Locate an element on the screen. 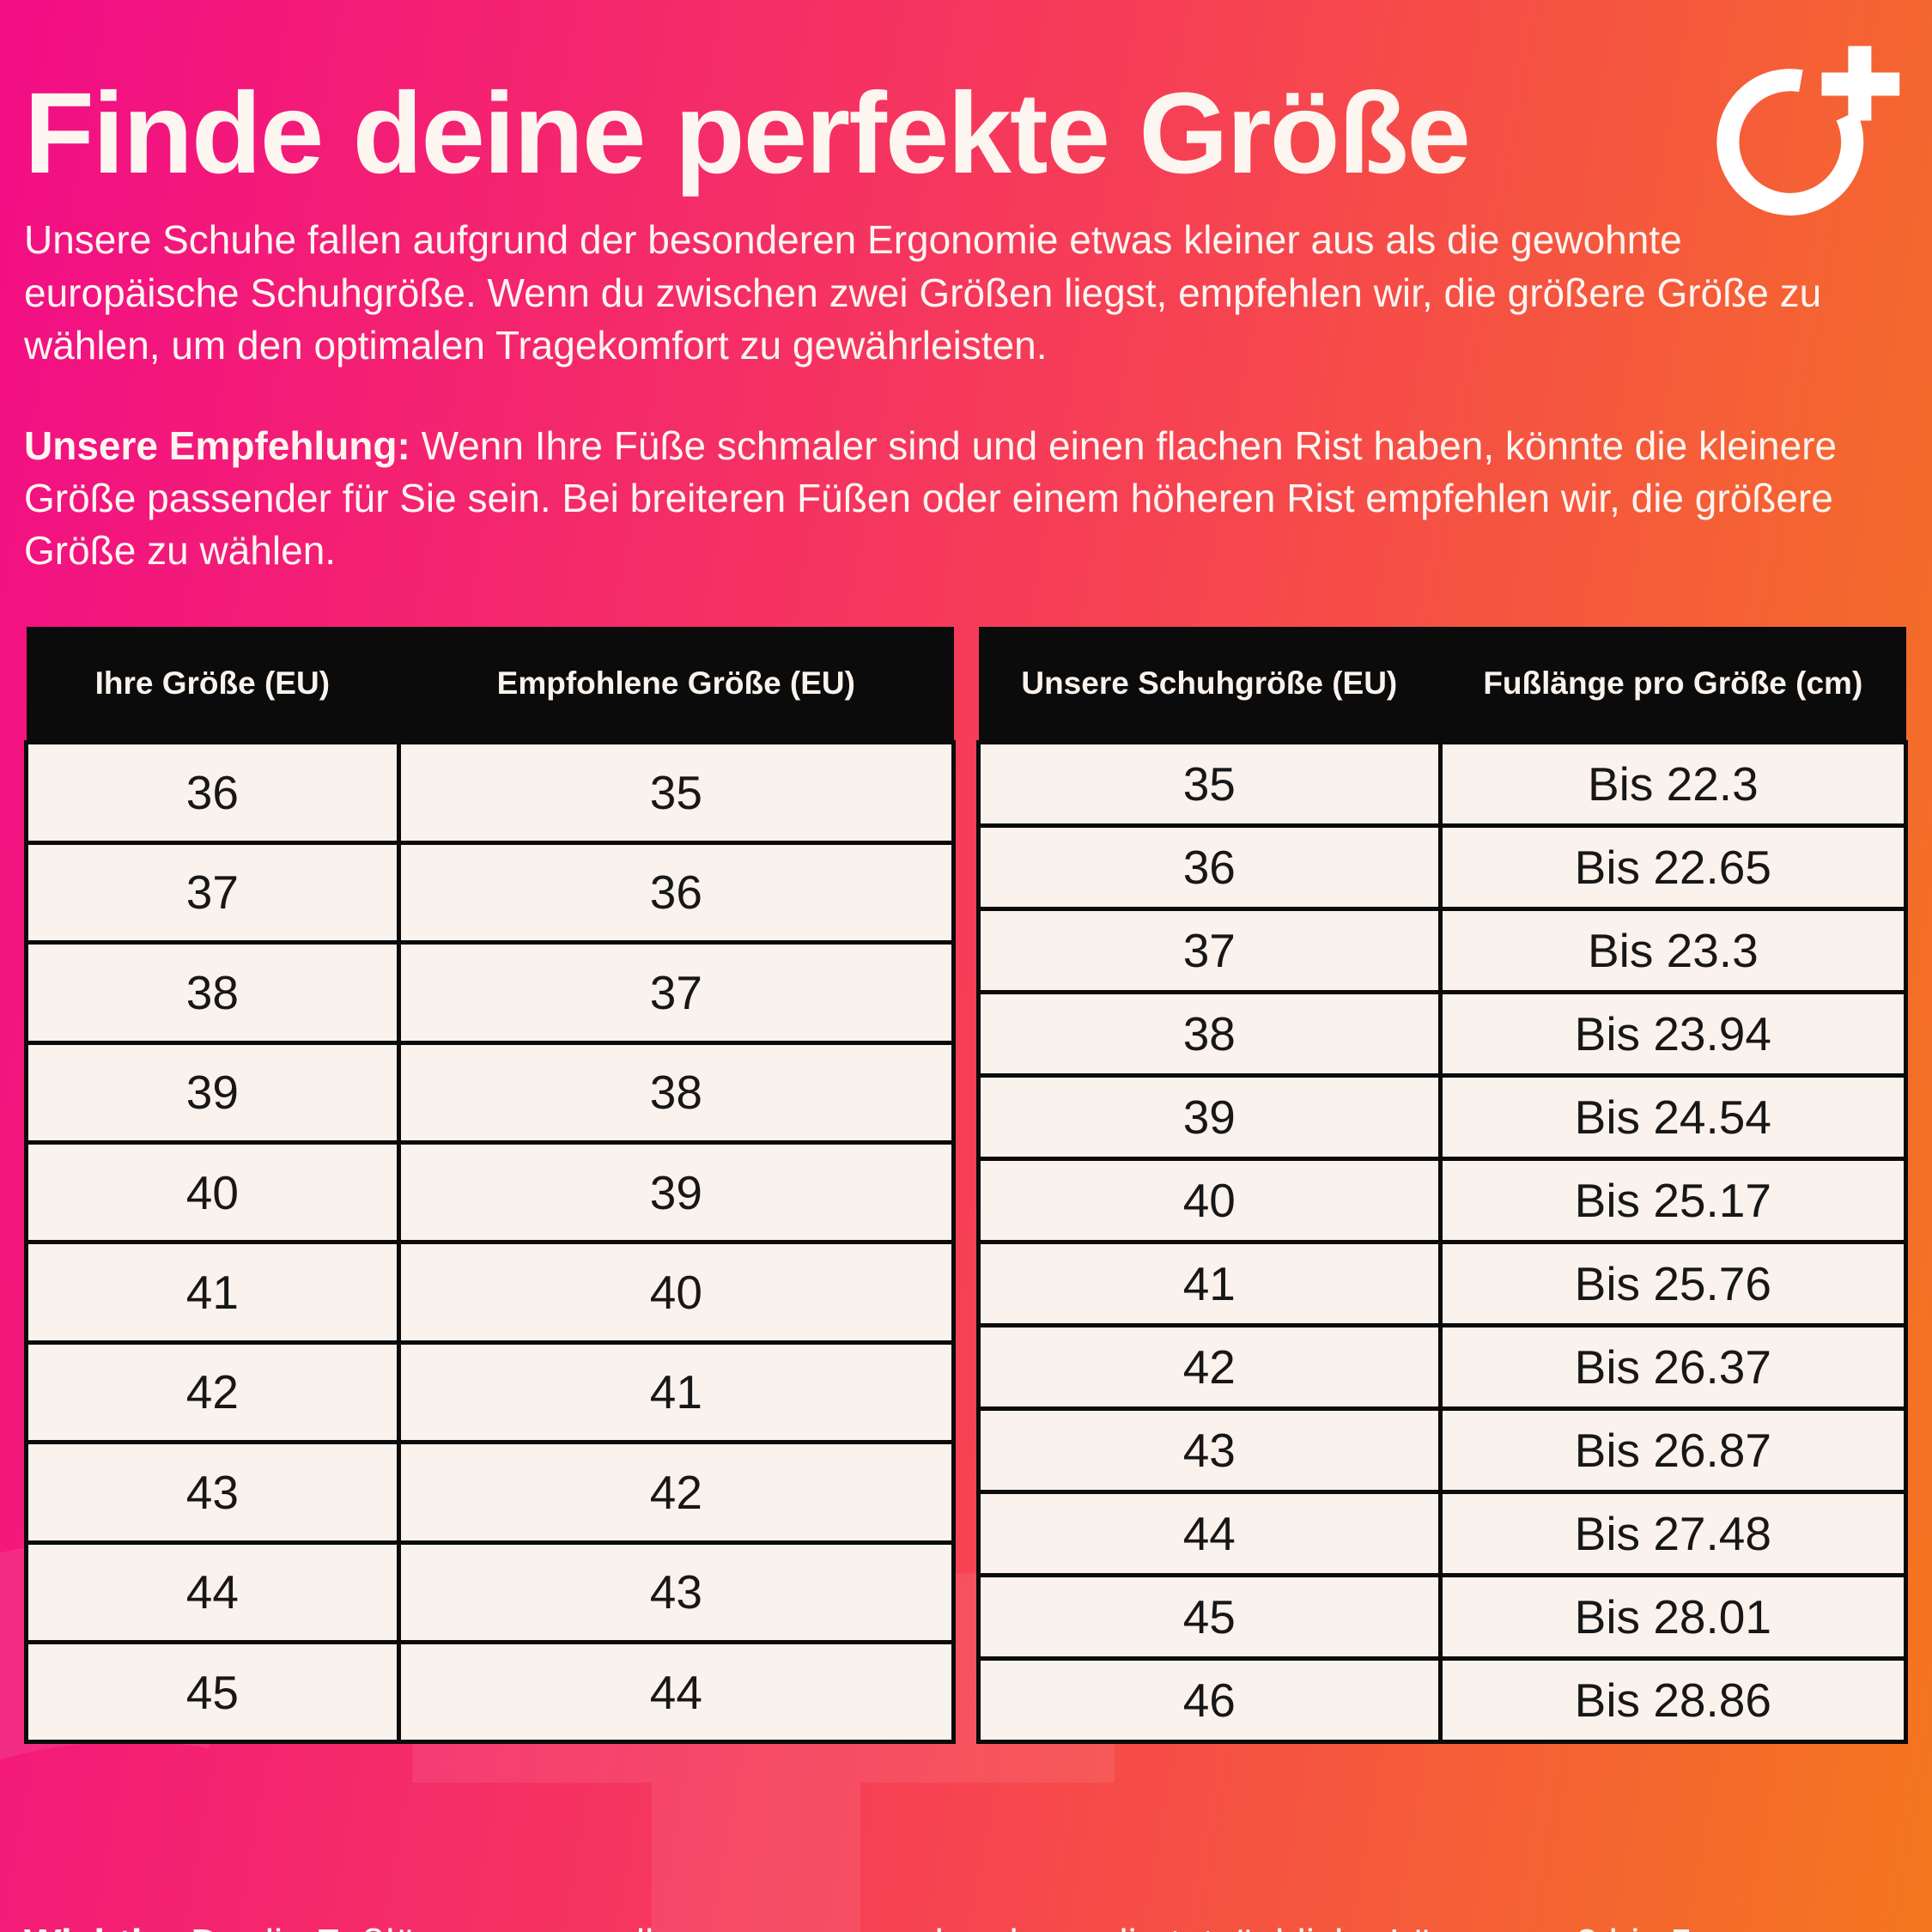  table-row: 37 36 is located at coordinates (490, 892).